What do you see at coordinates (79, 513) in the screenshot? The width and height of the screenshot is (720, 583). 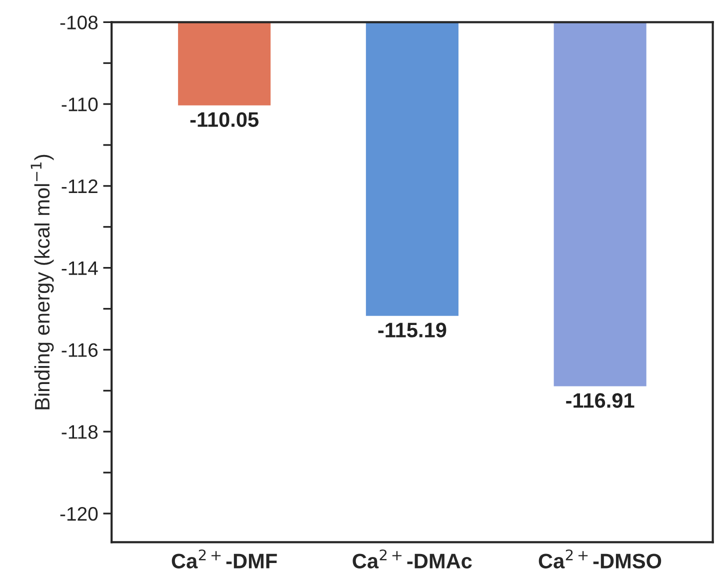 I see `y-tick-label: -120` at bounding box center [79, 513].